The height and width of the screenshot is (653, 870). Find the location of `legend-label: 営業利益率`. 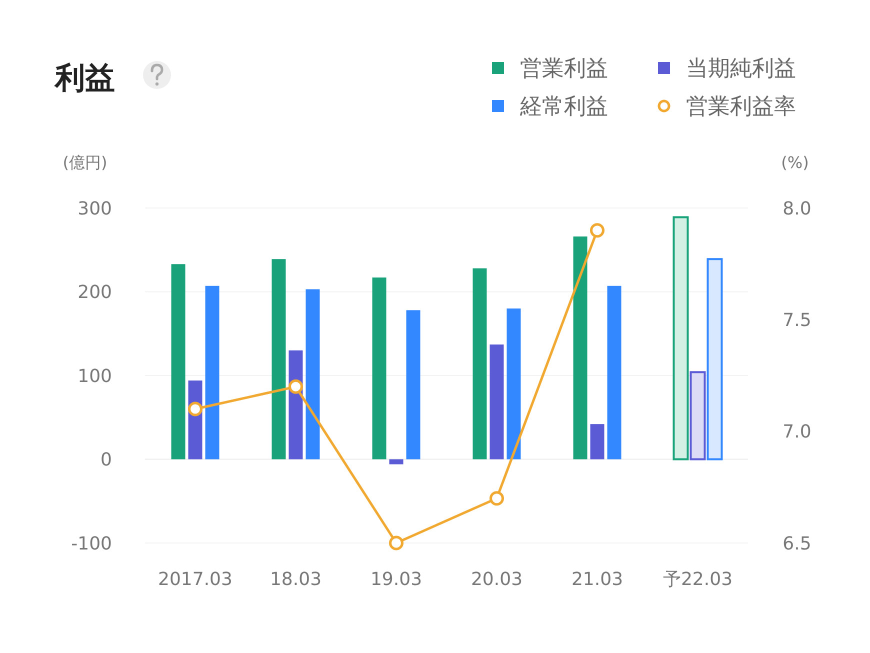

legend-label: 営業利益率 is located at coordinates (741, 107).